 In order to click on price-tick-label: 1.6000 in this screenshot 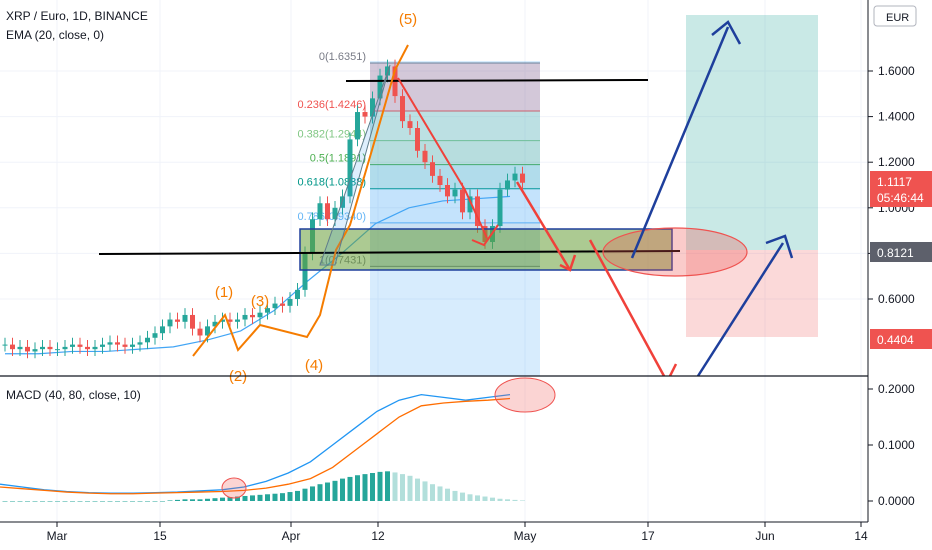, I will do `click(896, 71)`.